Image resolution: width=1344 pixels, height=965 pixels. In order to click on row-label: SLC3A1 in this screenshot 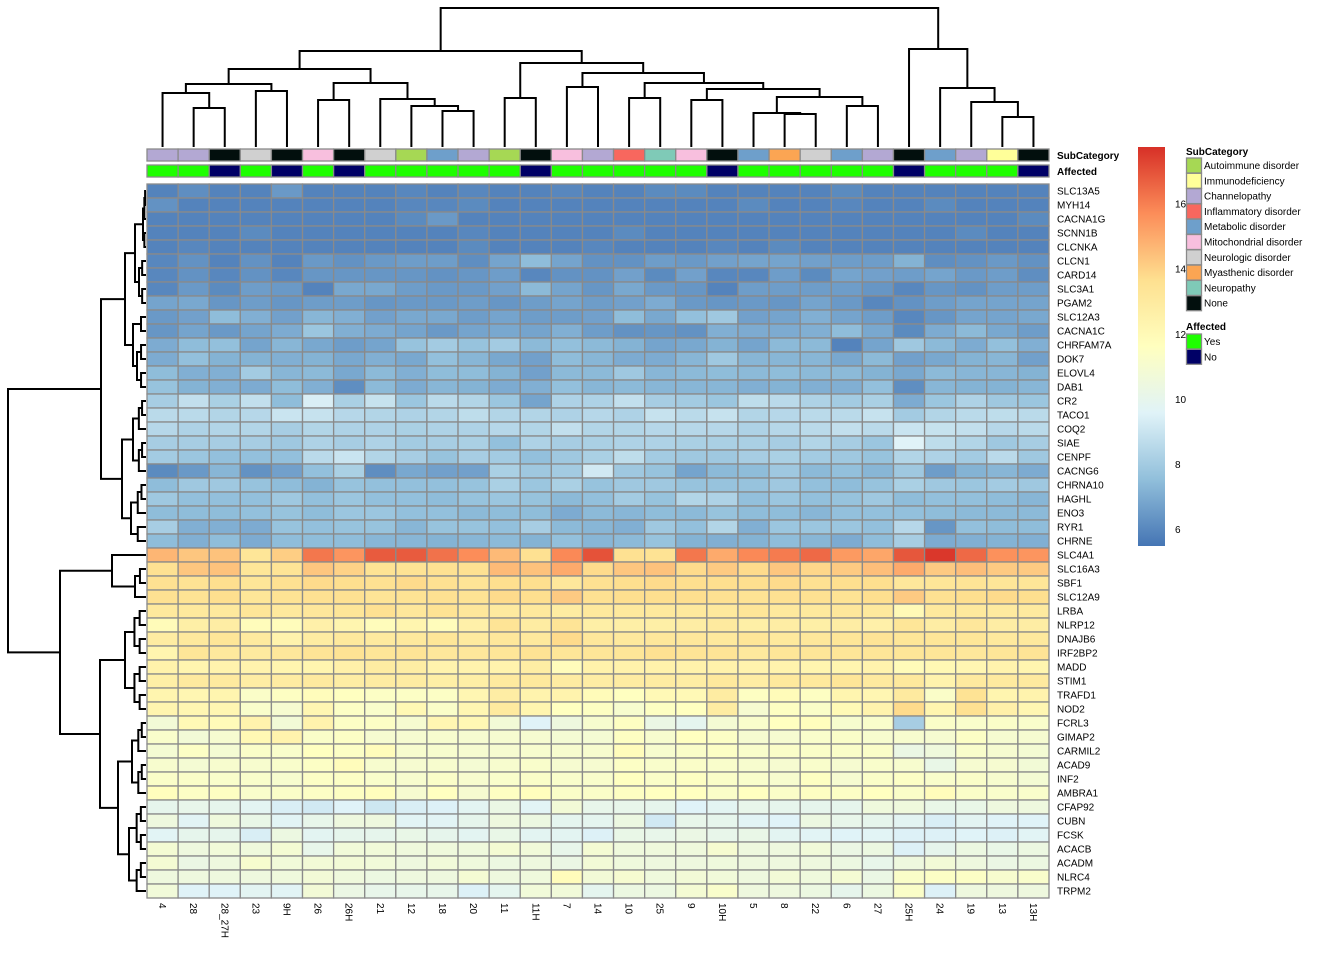, I will do `click(1076, 290)`.